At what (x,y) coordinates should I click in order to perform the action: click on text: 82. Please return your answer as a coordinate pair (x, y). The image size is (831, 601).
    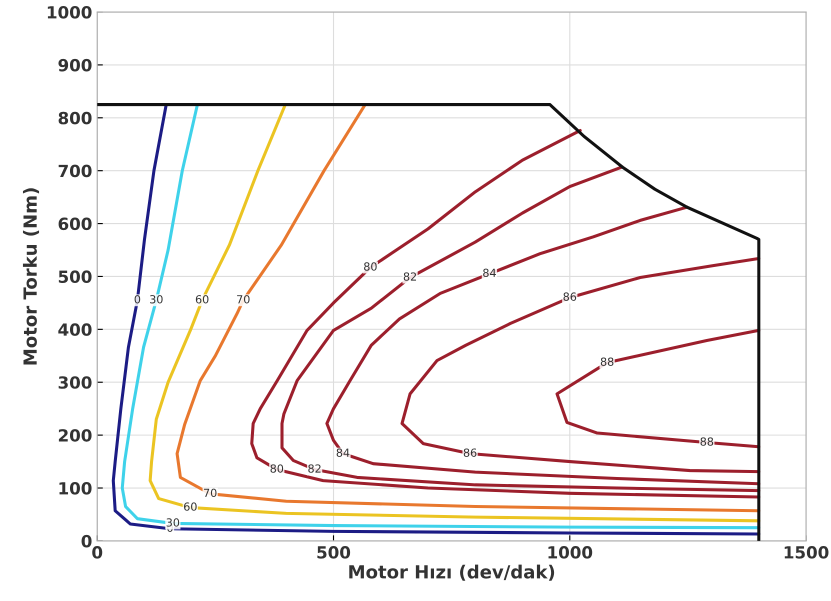
    Looking at the image, I should click on (314, 468).